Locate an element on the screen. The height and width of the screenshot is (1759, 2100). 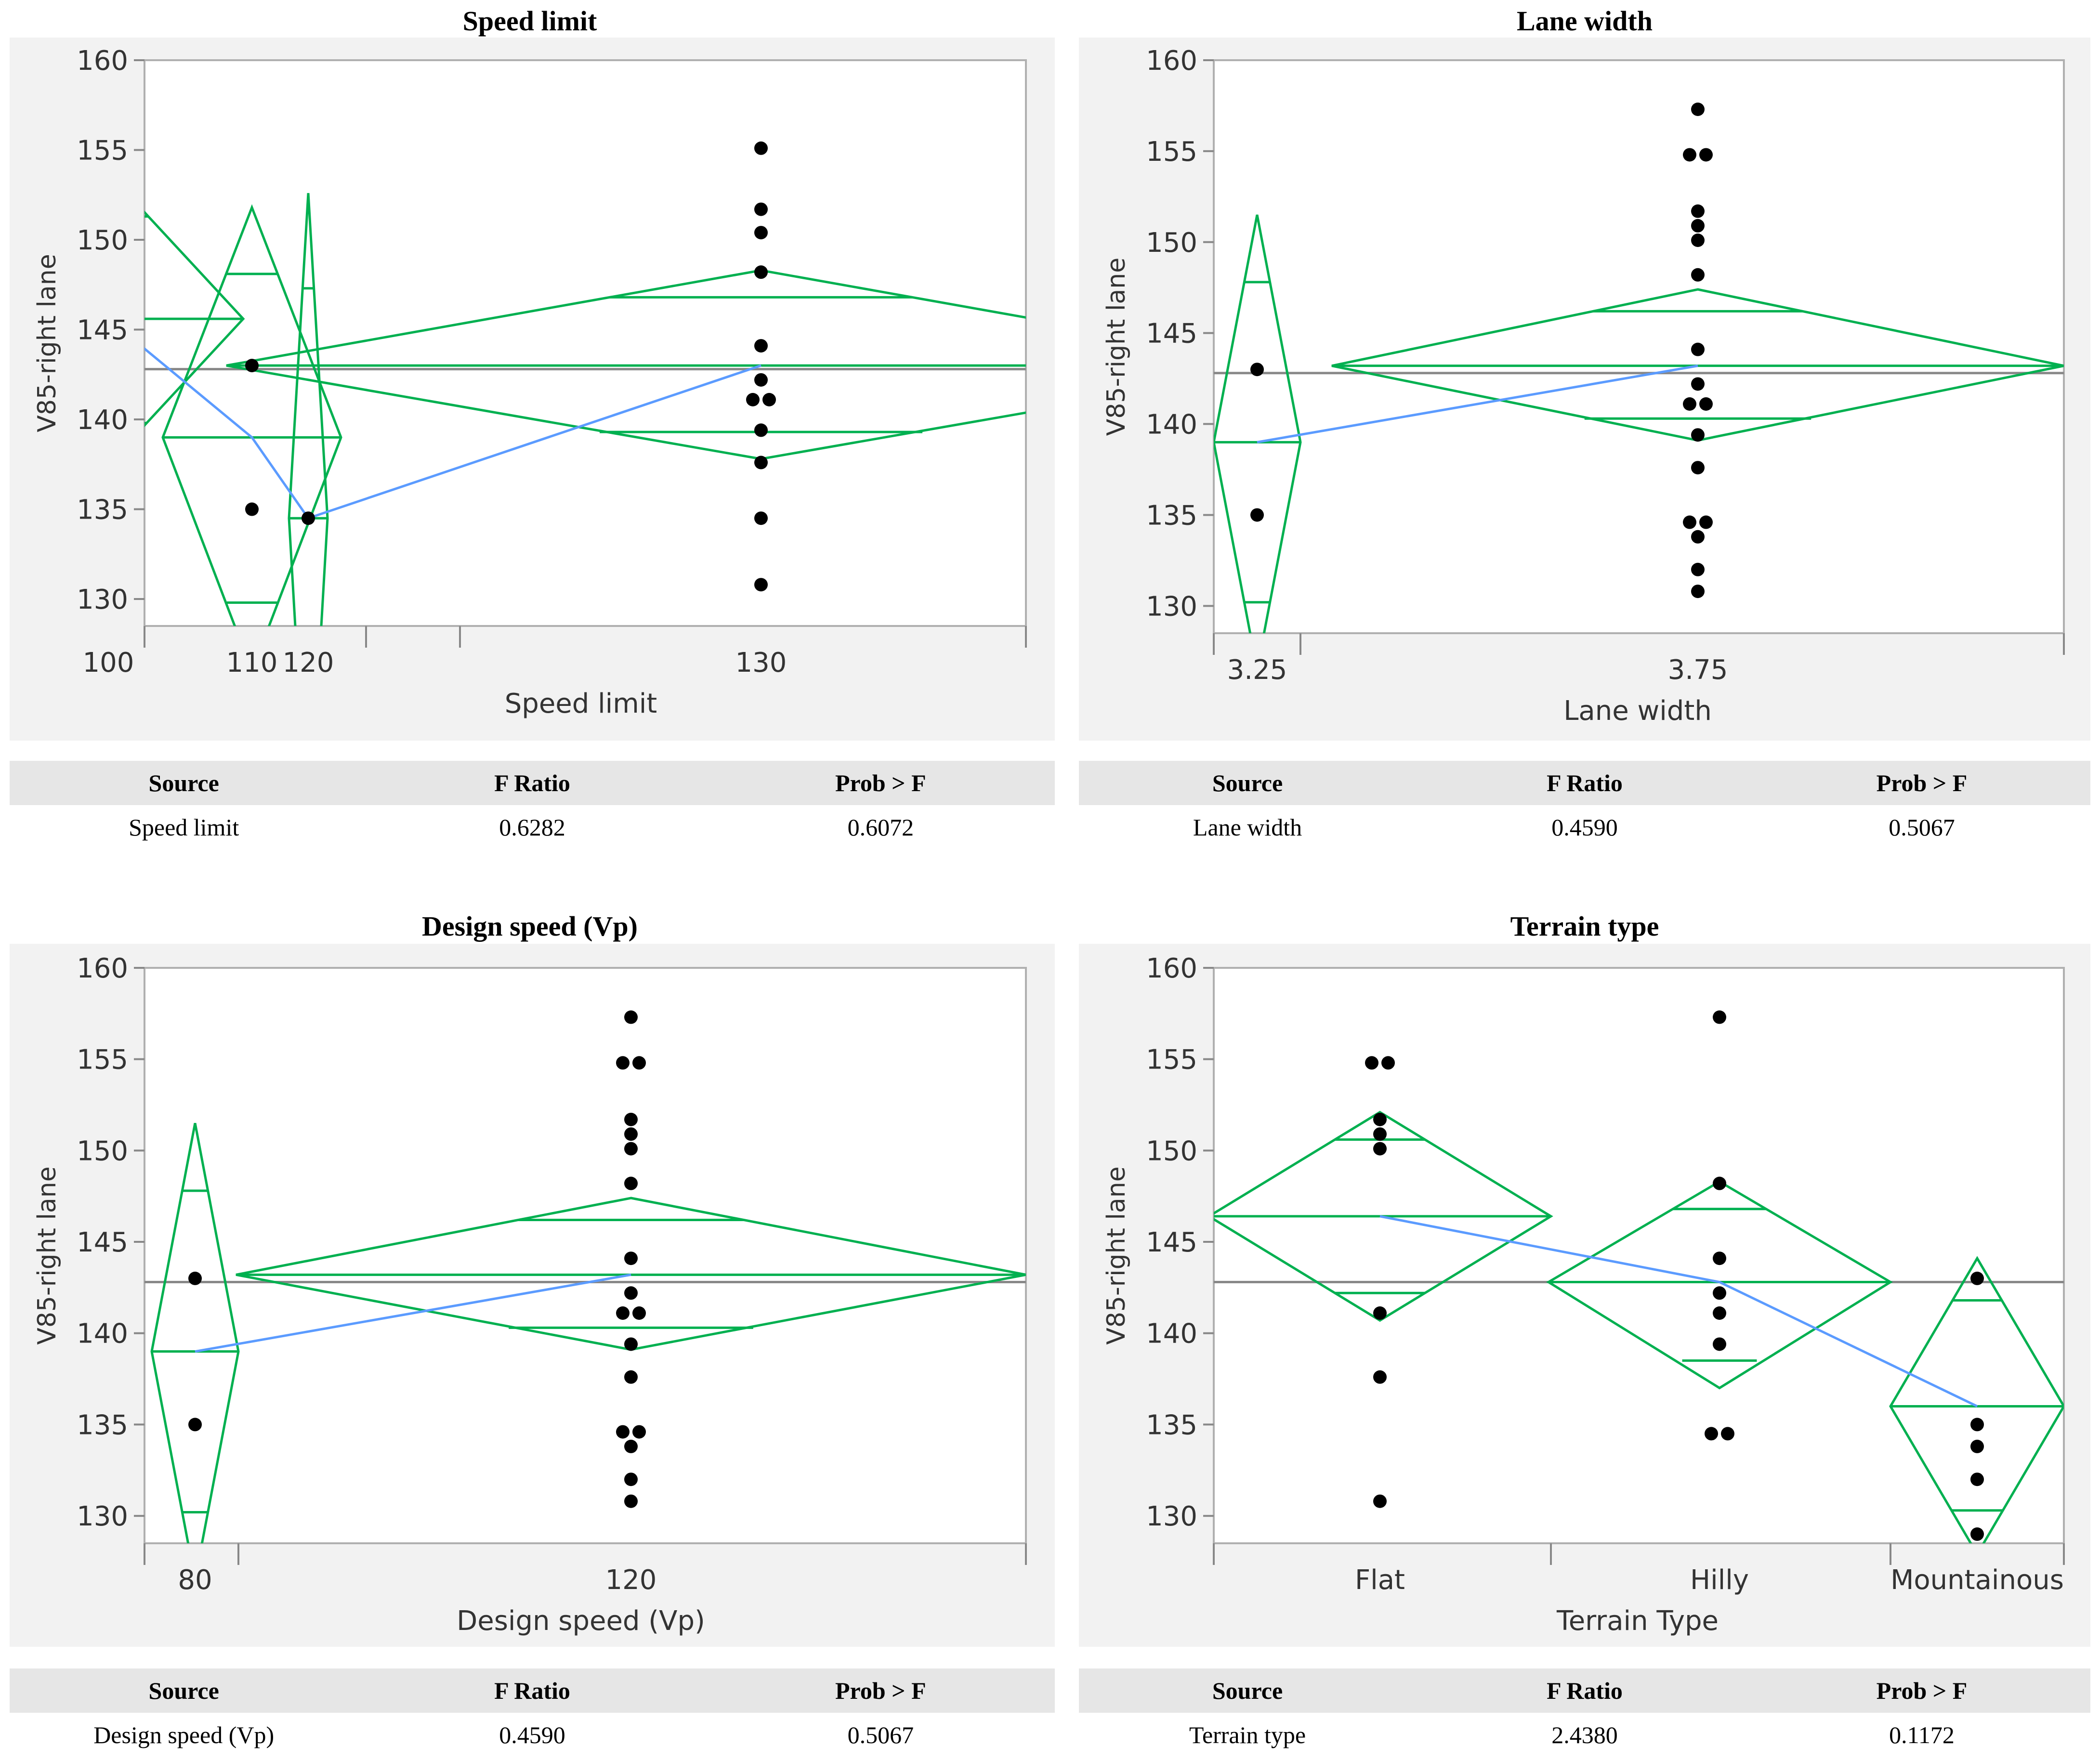
header-f-ratio: F Ratio is located at coordinates (532, 783).